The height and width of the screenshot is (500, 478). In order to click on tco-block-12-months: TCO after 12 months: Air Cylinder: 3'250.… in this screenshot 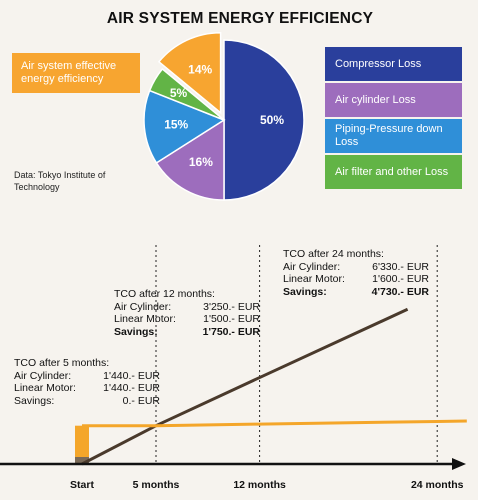, I will do `click(187, 313)`.